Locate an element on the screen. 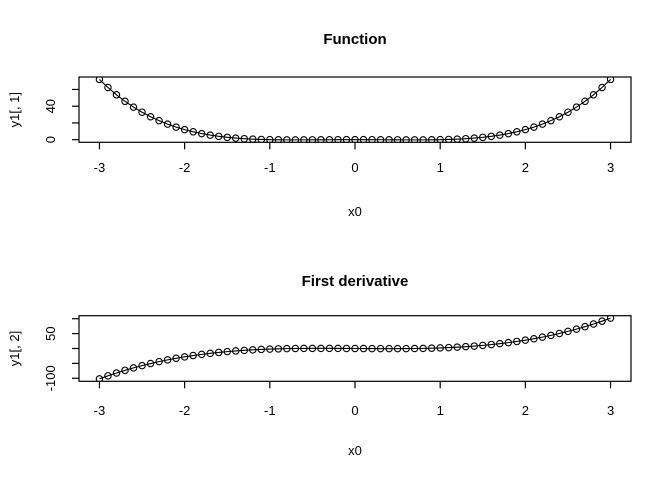  y-tick-label: 0 is located at coordinates (50, 139).